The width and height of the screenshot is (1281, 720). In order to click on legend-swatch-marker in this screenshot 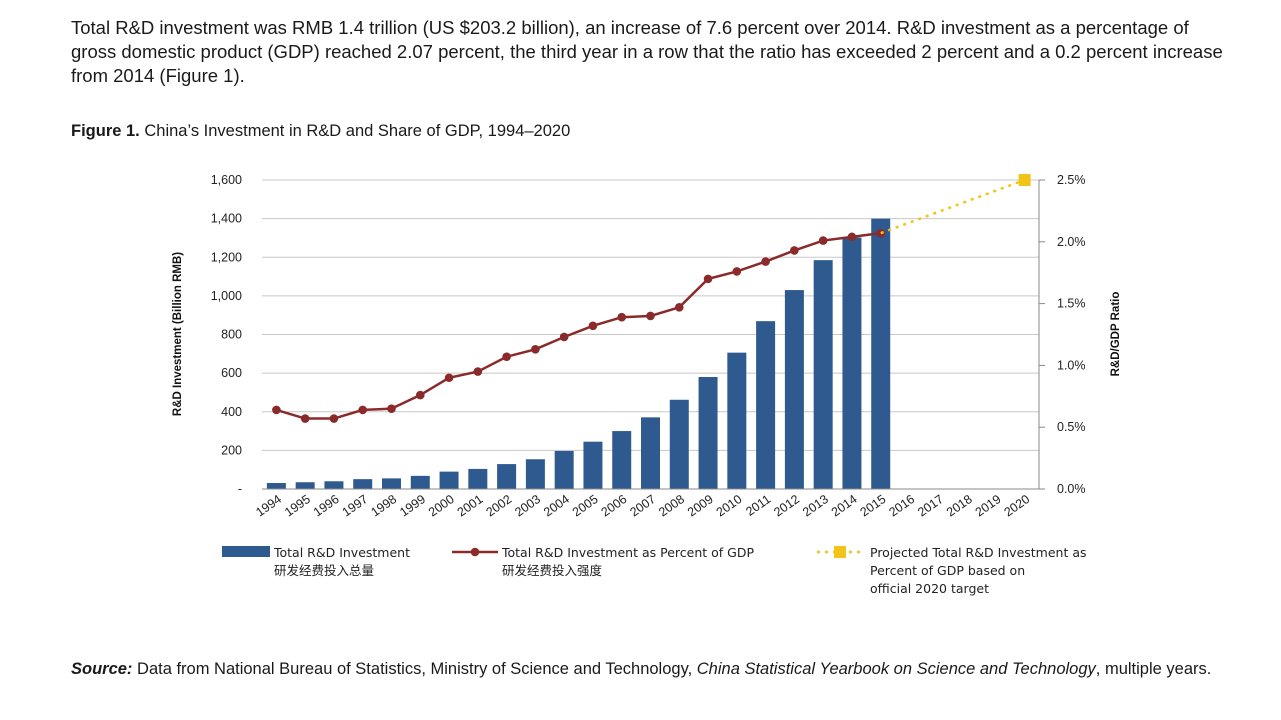, I will do `click(840, 552)`.